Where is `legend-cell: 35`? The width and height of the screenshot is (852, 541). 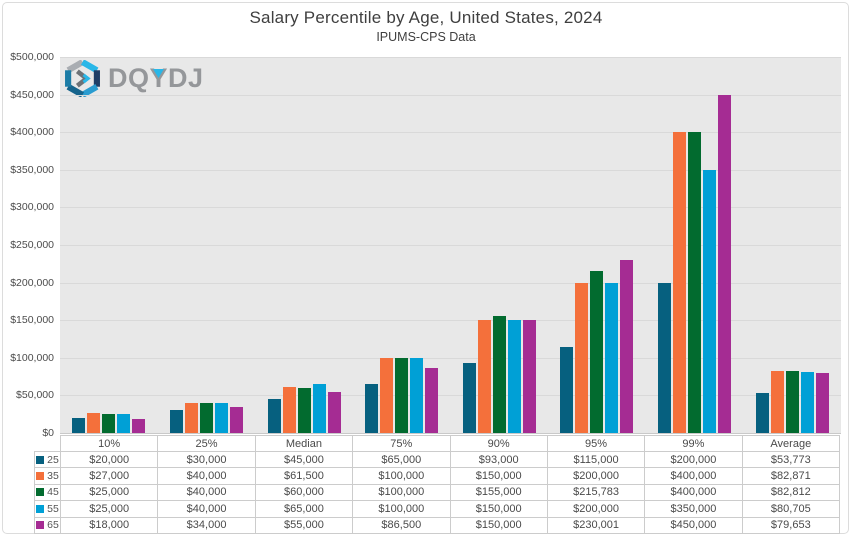
legend-cell: 35 is located at coordinates (47, 476).